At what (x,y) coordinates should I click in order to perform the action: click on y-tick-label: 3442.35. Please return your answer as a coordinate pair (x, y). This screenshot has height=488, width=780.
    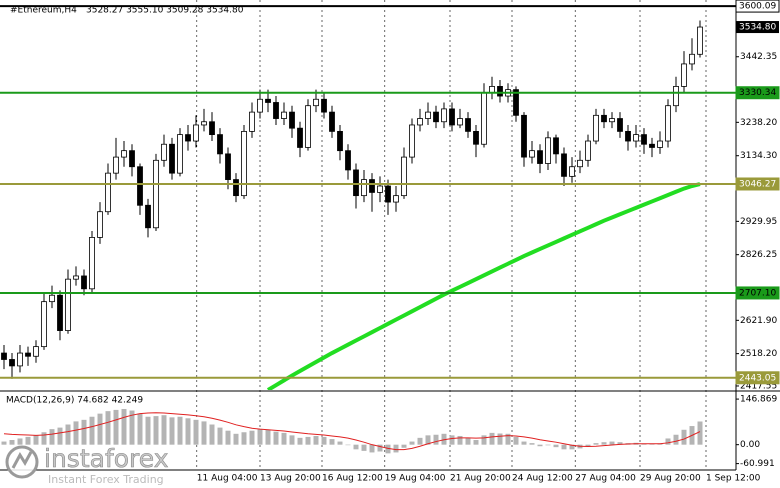
    Looking at the image, I should click on (758, 57).